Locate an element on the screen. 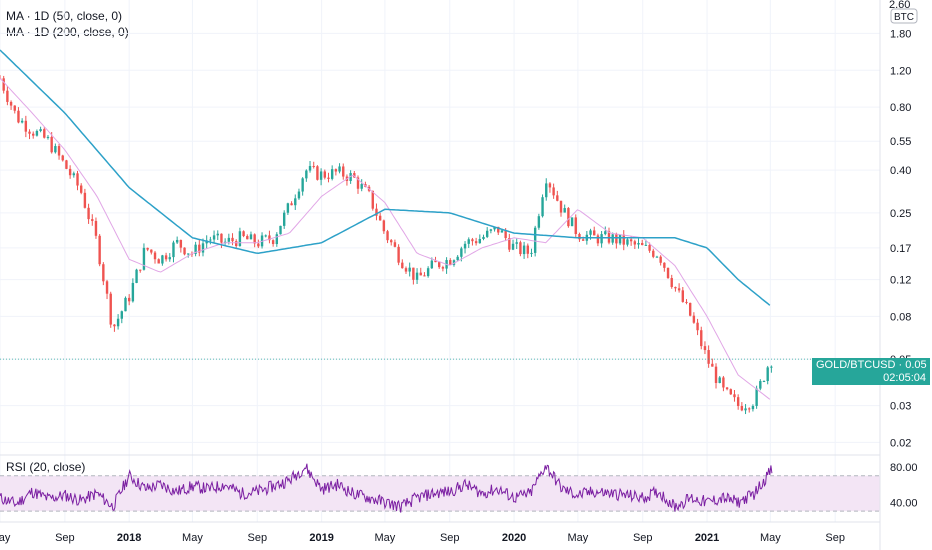 This screenshot has height=550, width=932. price-tick-label: 0.02 is located at coordinates (900, 443).